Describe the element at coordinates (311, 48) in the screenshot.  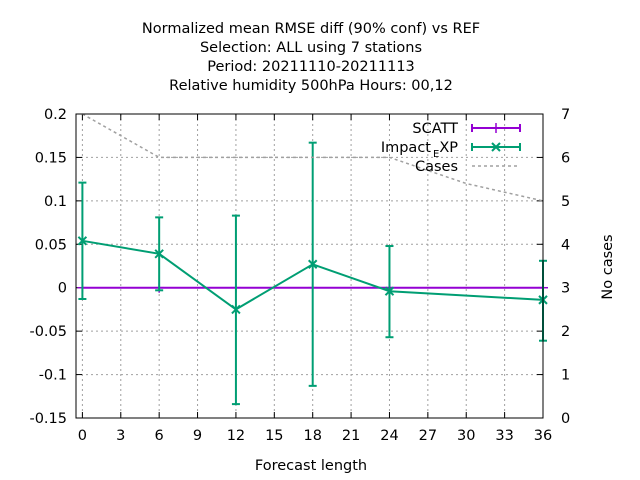
I see `chart-title-line-2: Selection: ALL using 7 stations` at that location.